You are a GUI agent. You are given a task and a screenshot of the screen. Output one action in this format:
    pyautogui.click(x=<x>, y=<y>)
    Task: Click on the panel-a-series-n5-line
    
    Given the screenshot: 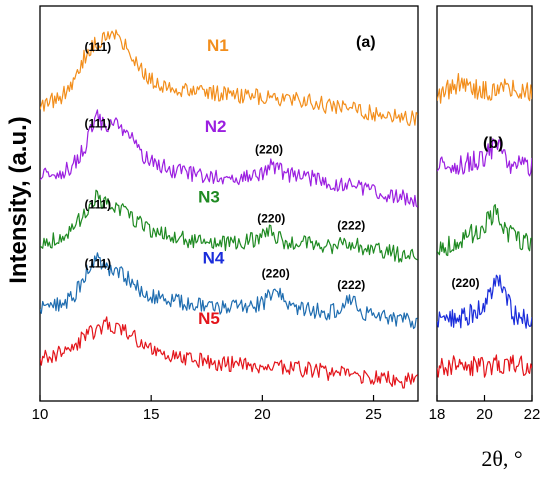 What is the action you would take?
    pyautogui.click(x=229, y=352)
    